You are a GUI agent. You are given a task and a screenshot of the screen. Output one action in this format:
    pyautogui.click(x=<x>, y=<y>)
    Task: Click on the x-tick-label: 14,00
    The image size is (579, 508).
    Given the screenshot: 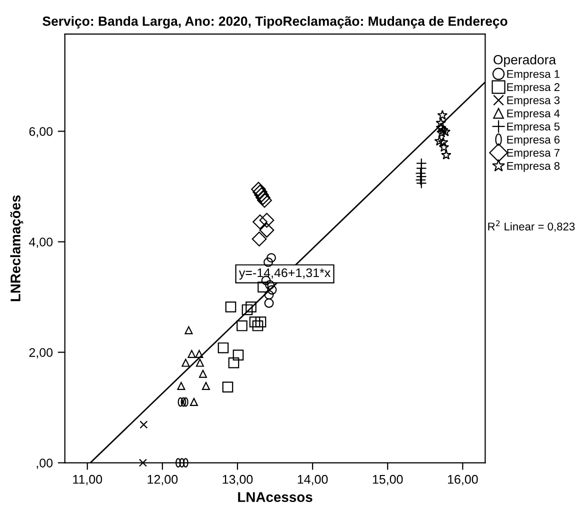 What is the action you would take?
    pyautogui.click(x=313, y=480)
    